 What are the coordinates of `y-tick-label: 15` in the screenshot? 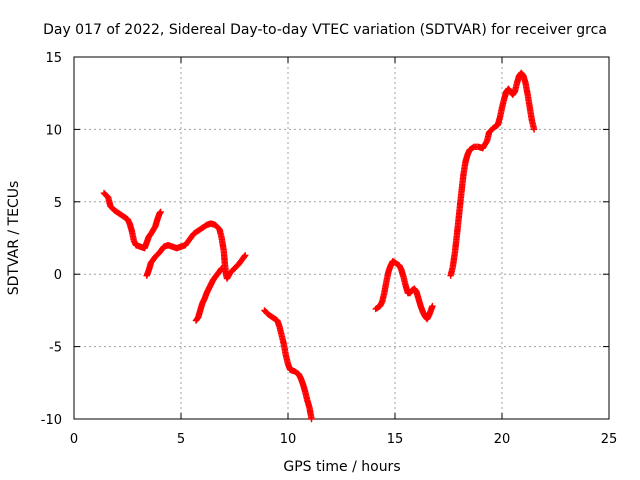 It's located at (53, 58).